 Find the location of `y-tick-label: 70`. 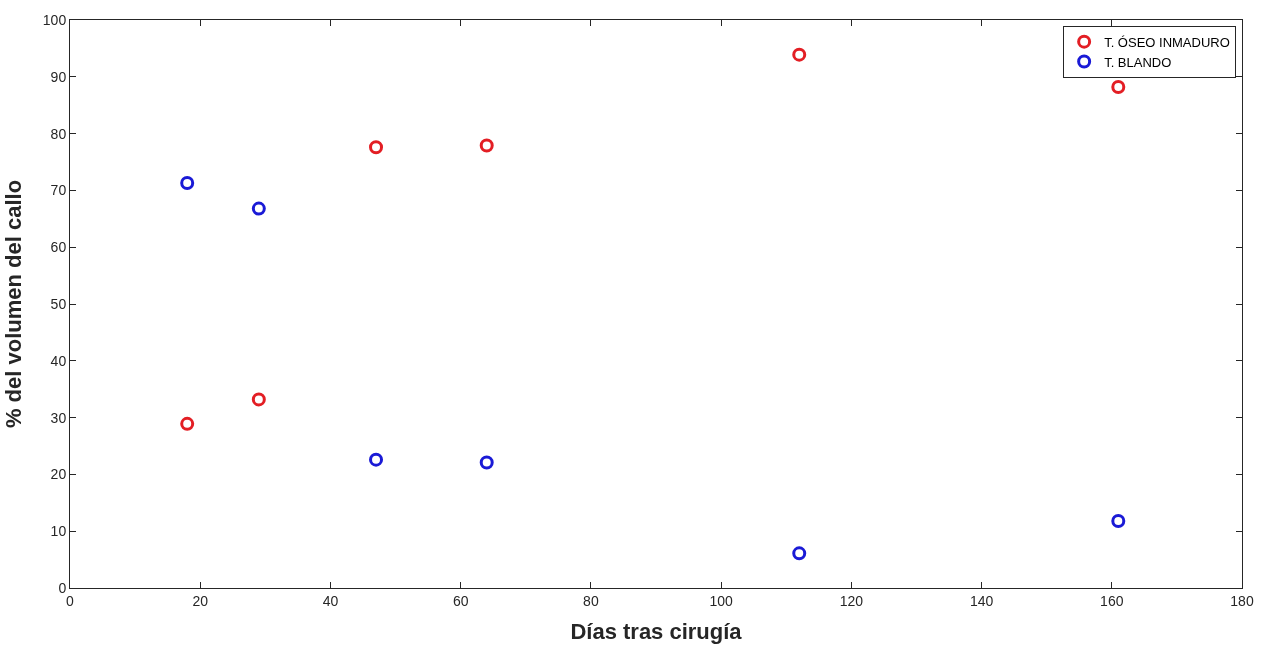

y-tick-label: 70 is located at coordinates (58, 190).